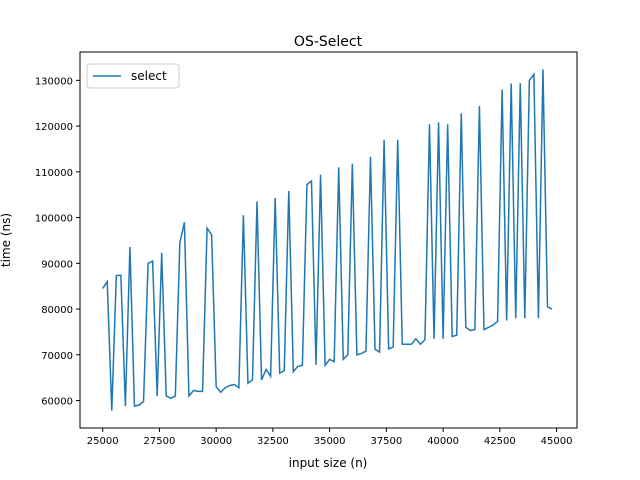 The width and height of the screenshot is (640, 480). What do you see at coordinates (330, 441) in the screenshot?
I see `x-tick-label: 35000` at bounding box center [330, 441].